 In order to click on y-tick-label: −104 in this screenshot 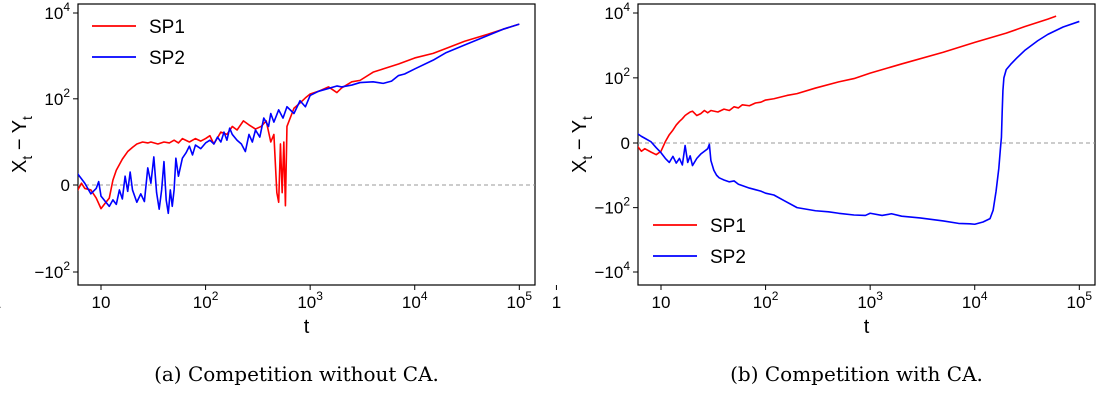, I will do `click(612, 270)`.